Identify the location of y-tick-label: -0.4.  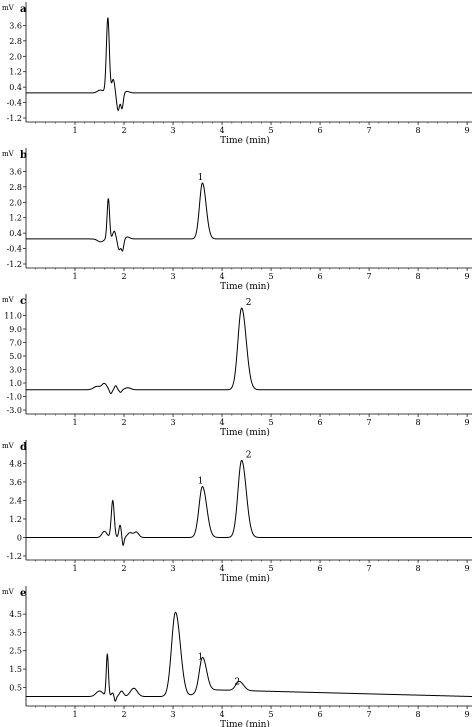
(14, 249).